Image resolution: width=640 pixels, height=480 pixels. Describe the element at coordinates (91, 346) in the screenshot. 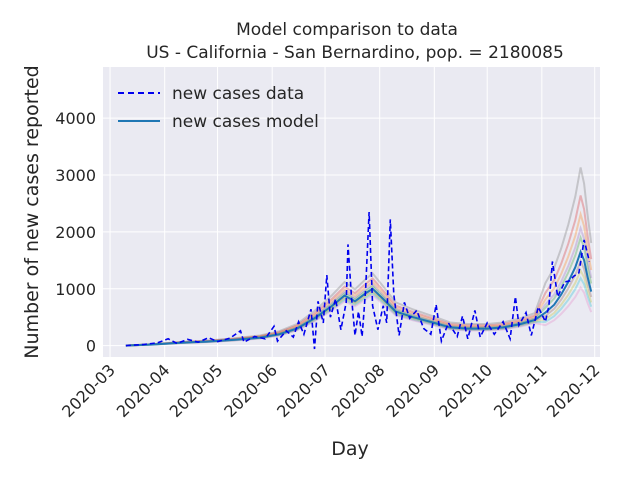

I see `y-tick-label: 0` at that location.